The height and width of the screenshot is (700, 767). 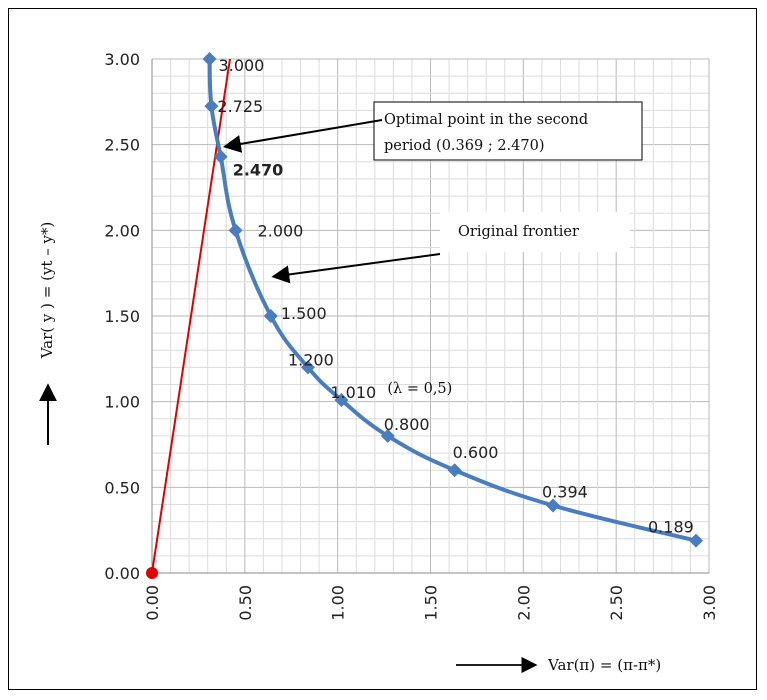 I want to click on x-tick-label: 1.50, so click(x=431, y=603).